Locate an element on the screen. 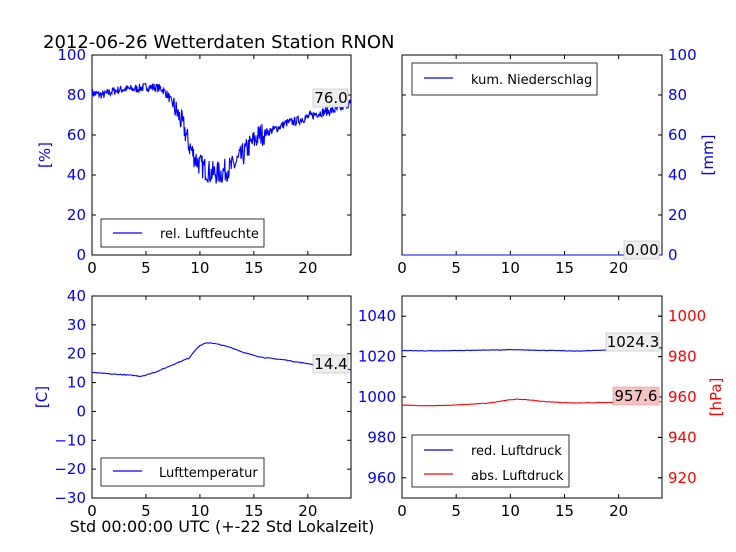  humidity-x-tick-label: 20 is located at coordinates (307, 268).